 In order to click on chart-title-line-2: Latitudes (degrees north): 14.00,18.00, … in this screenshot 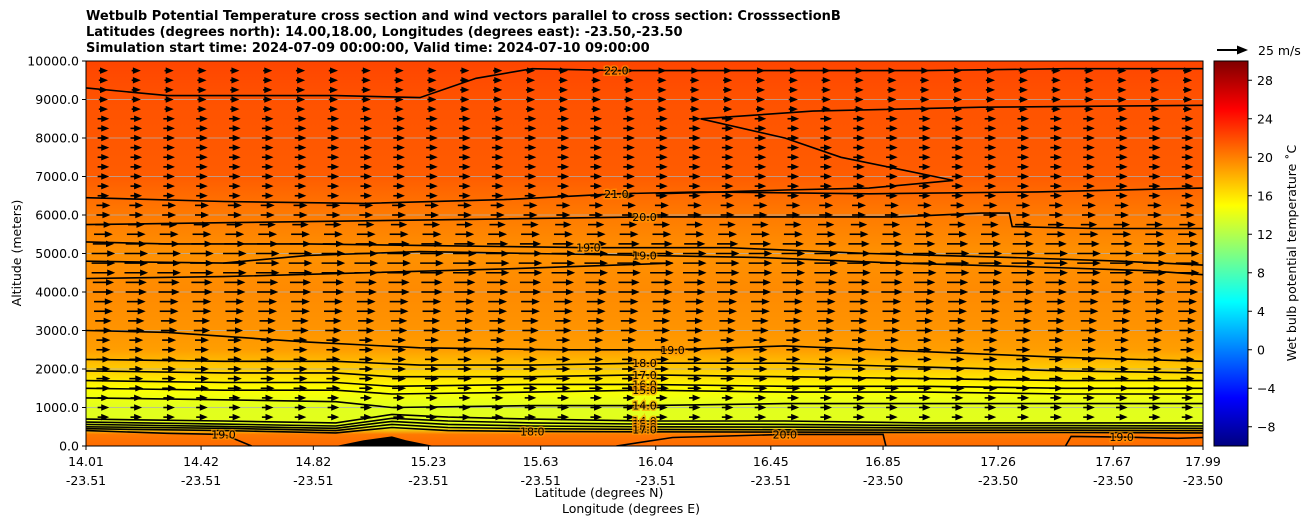, I will do `click(384, 32)`.